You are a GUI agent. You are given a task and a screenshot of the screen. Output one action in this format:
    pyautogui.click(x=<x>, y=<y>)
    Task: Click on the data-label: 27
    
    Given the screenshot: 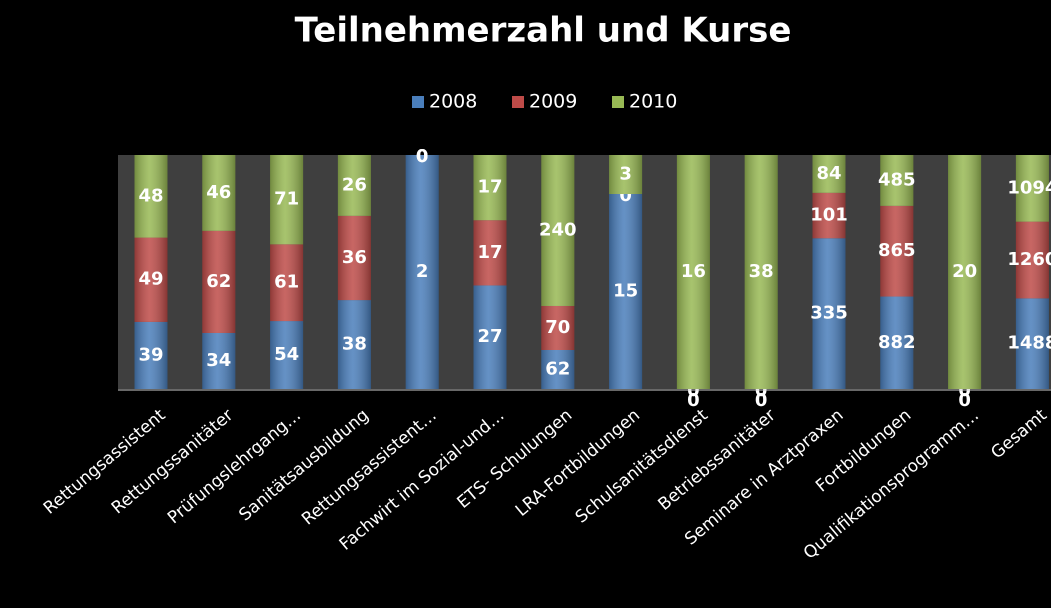 What is the action you would take?
    pyautogui.click(x=489, y=336)
    